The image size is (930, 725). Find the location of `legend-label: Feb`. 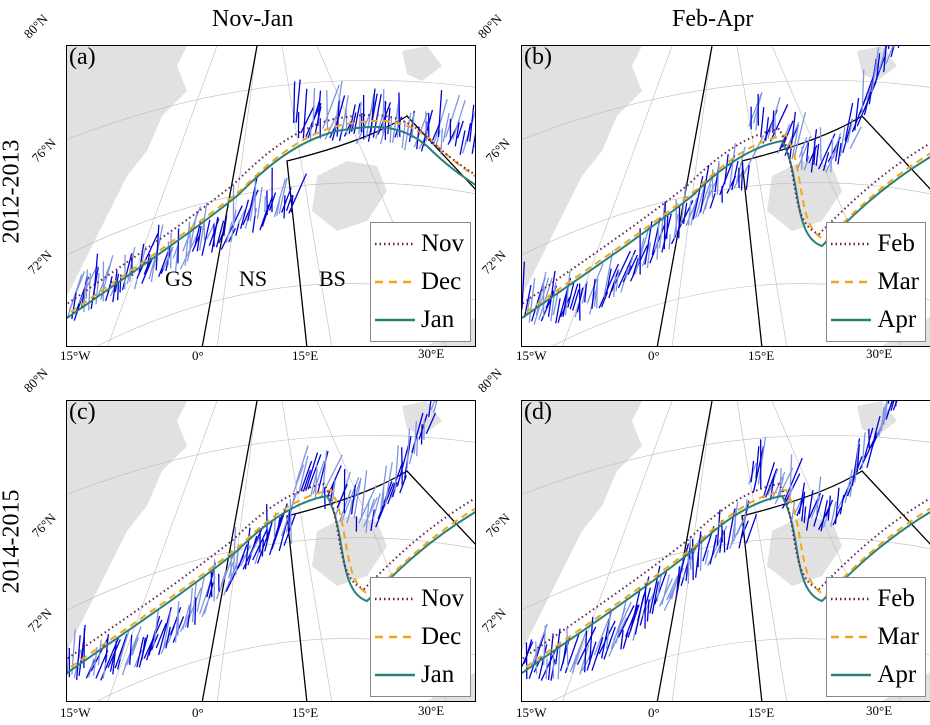

legend-label: Feb is located at coordinates (896, 243).